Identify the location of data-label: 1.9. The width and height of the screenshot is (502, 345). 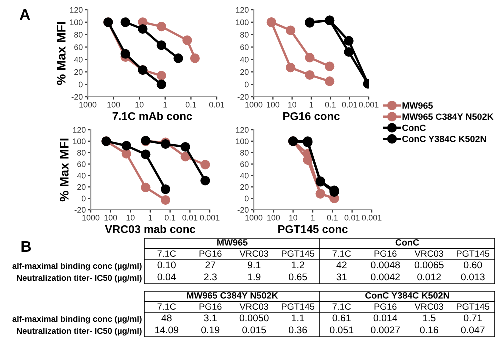
(254, 277).